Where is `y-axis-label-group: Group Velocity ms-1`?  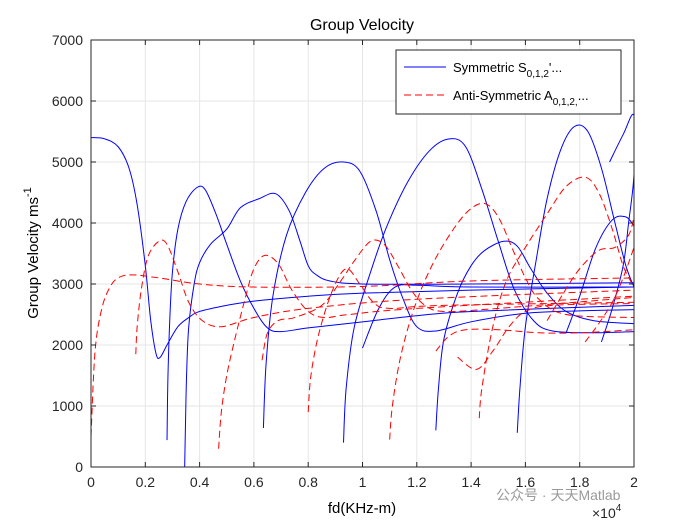
y-axis-label-group: Group Velocity ms-1 is located at coordinates (32, 253).